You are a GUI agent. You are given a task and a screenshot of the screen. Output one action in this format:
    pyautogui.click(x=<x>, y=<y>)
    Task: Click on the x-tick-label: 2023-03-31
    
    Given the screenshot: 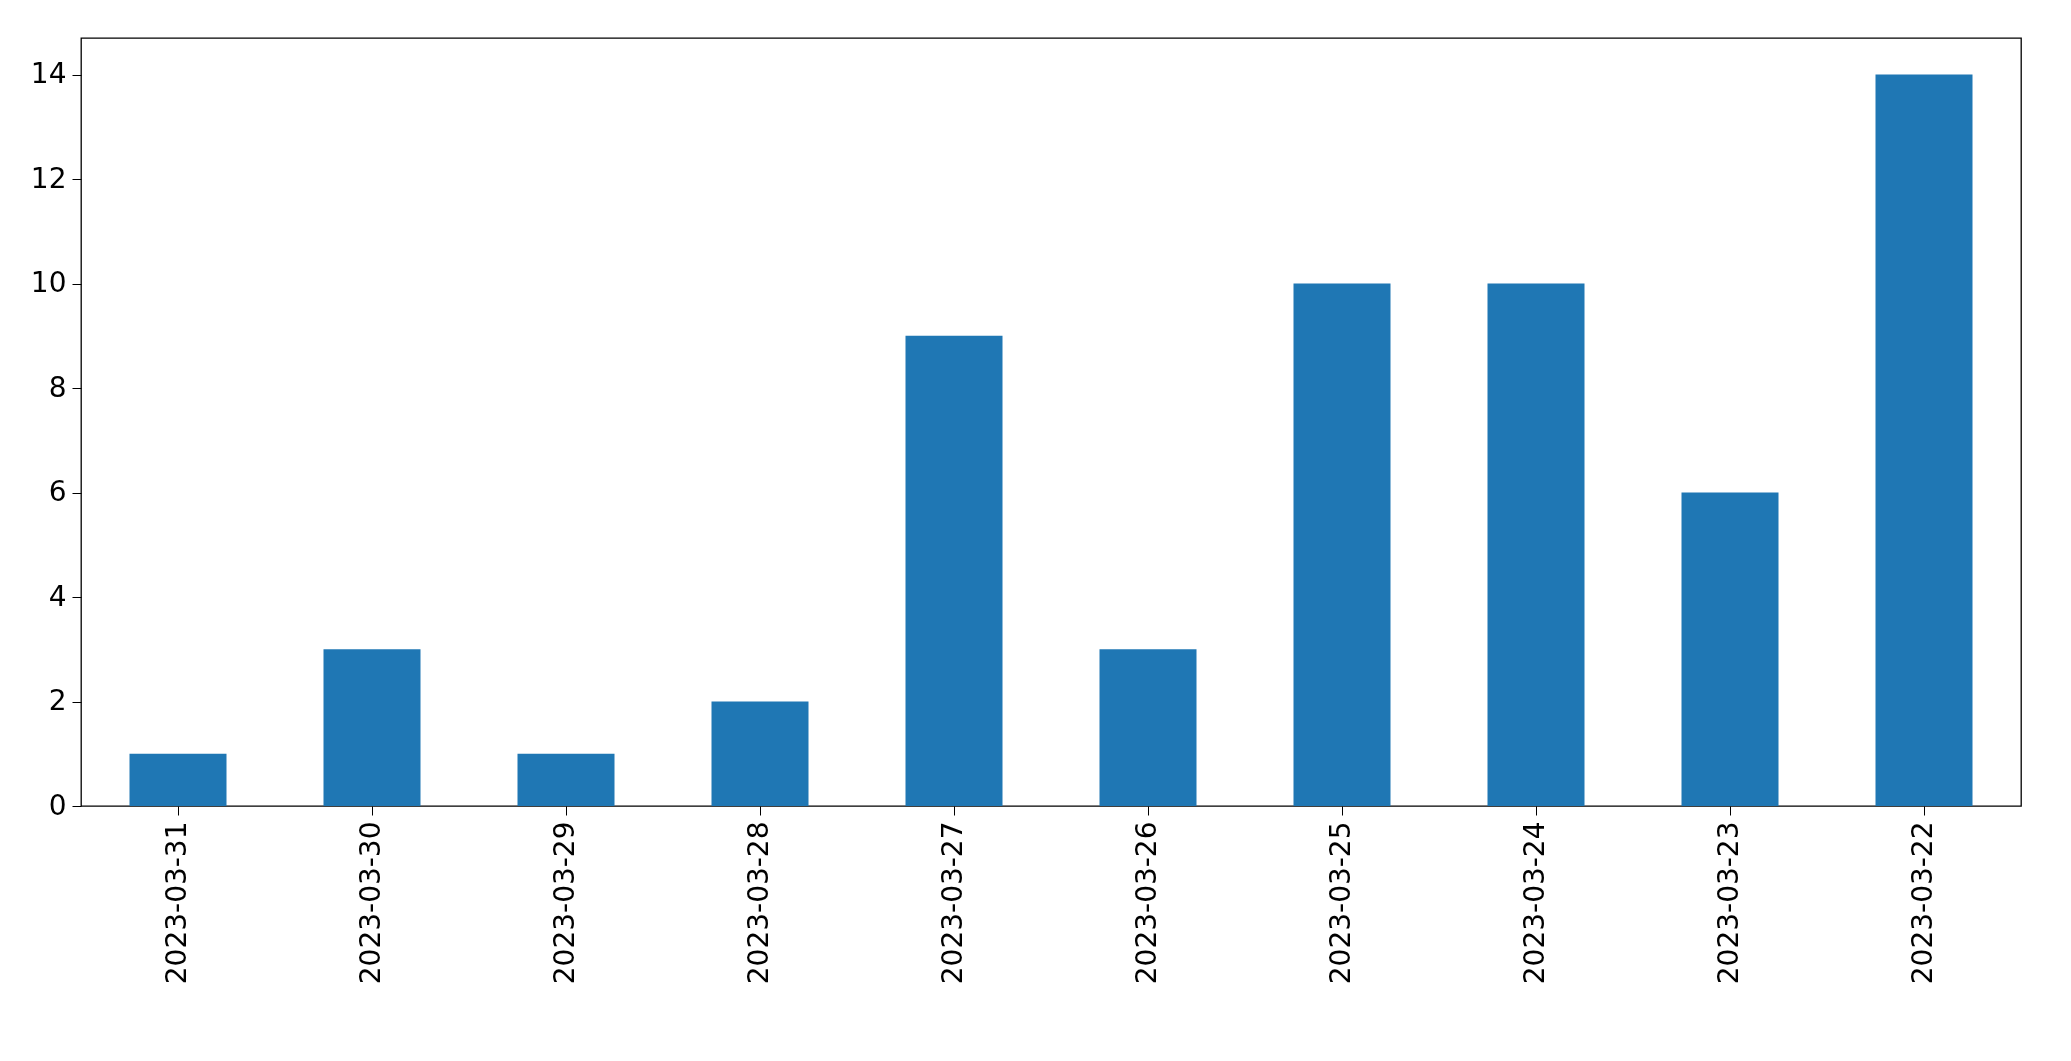 What is the action you would take?
    pyautogui.click(x=176, y=903)
    